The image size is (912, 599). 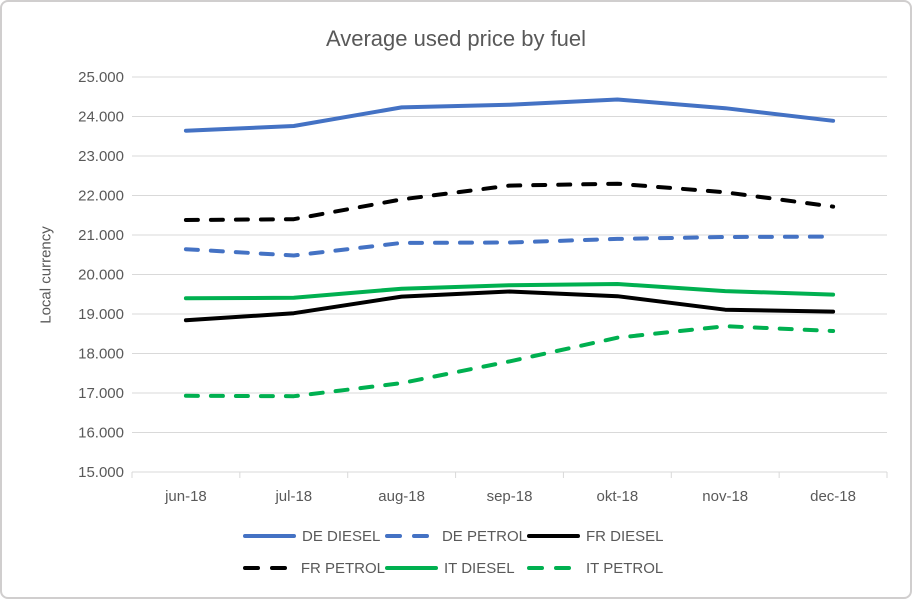 I want to click on y-tick-label: 21.000, so click(x=101, y=235).